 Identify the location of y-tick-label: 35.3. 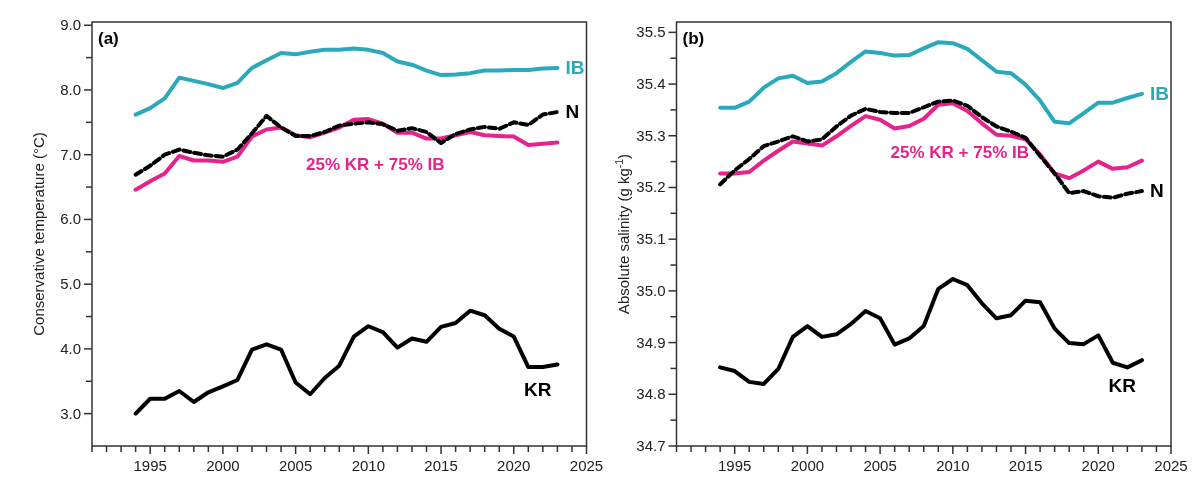
(651, 135).